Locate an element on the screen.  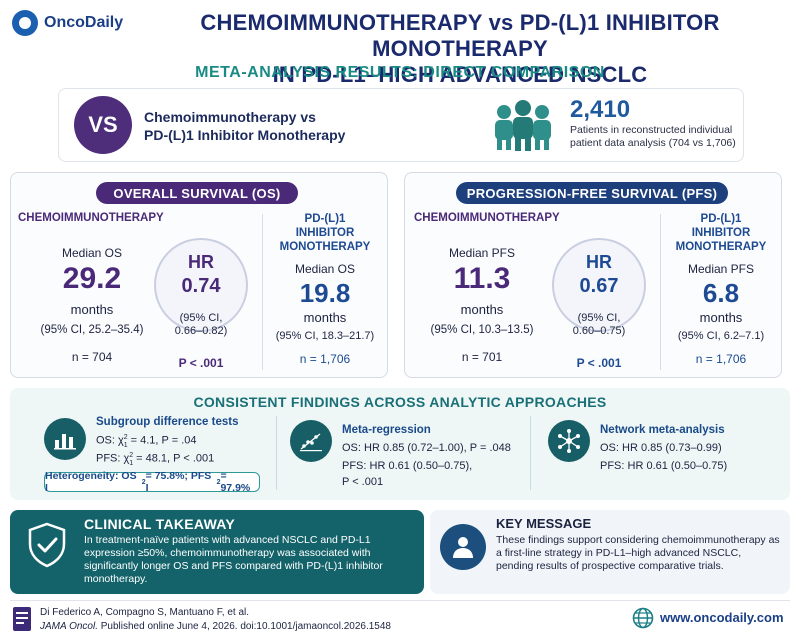
network-heading: Network meta-analysis is located at coordinates (662, 430).